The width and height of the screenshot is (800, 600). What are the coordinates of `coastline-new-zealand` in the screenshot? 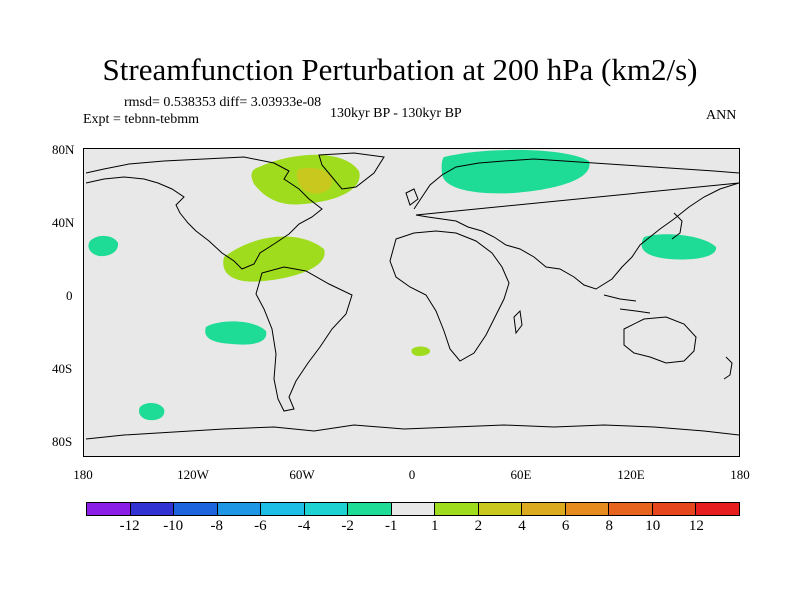 It's located at (728, 368).